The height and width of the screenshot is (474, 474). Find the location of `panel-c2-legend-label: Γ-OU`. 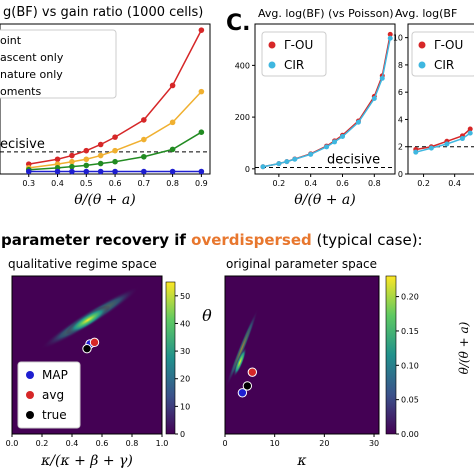

panel-c2-legend-label: Γ-OU is located at coordinates (448, 45).